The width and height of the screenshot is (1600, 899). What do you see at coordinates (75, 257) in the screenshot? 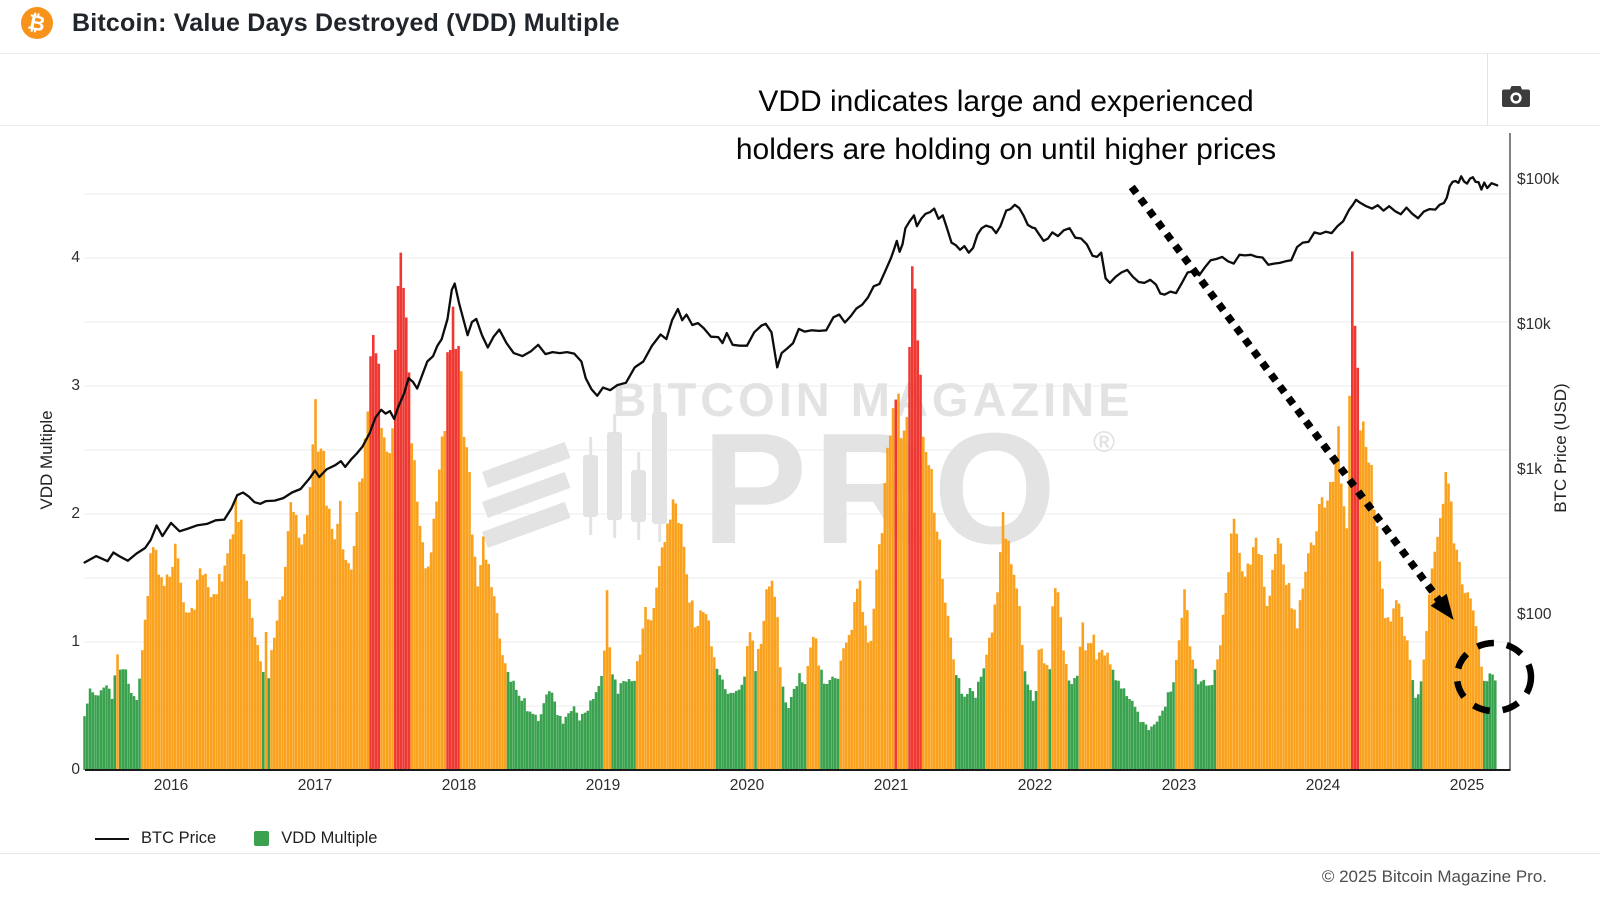
I see `vdd-axis-tick-label: 4` at bounding box center [75, 257].